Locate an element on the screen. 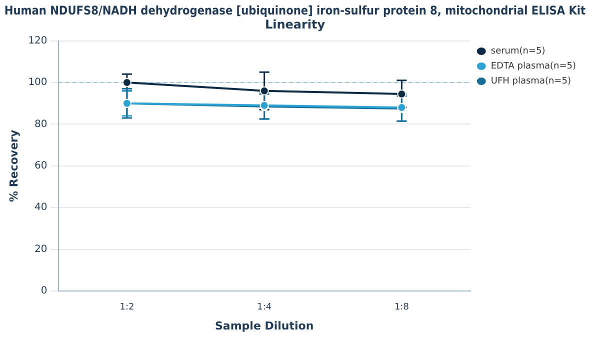 This screenshot has height=339, width=590. y-tick-label: 0 is located at coordinates (44, 291).